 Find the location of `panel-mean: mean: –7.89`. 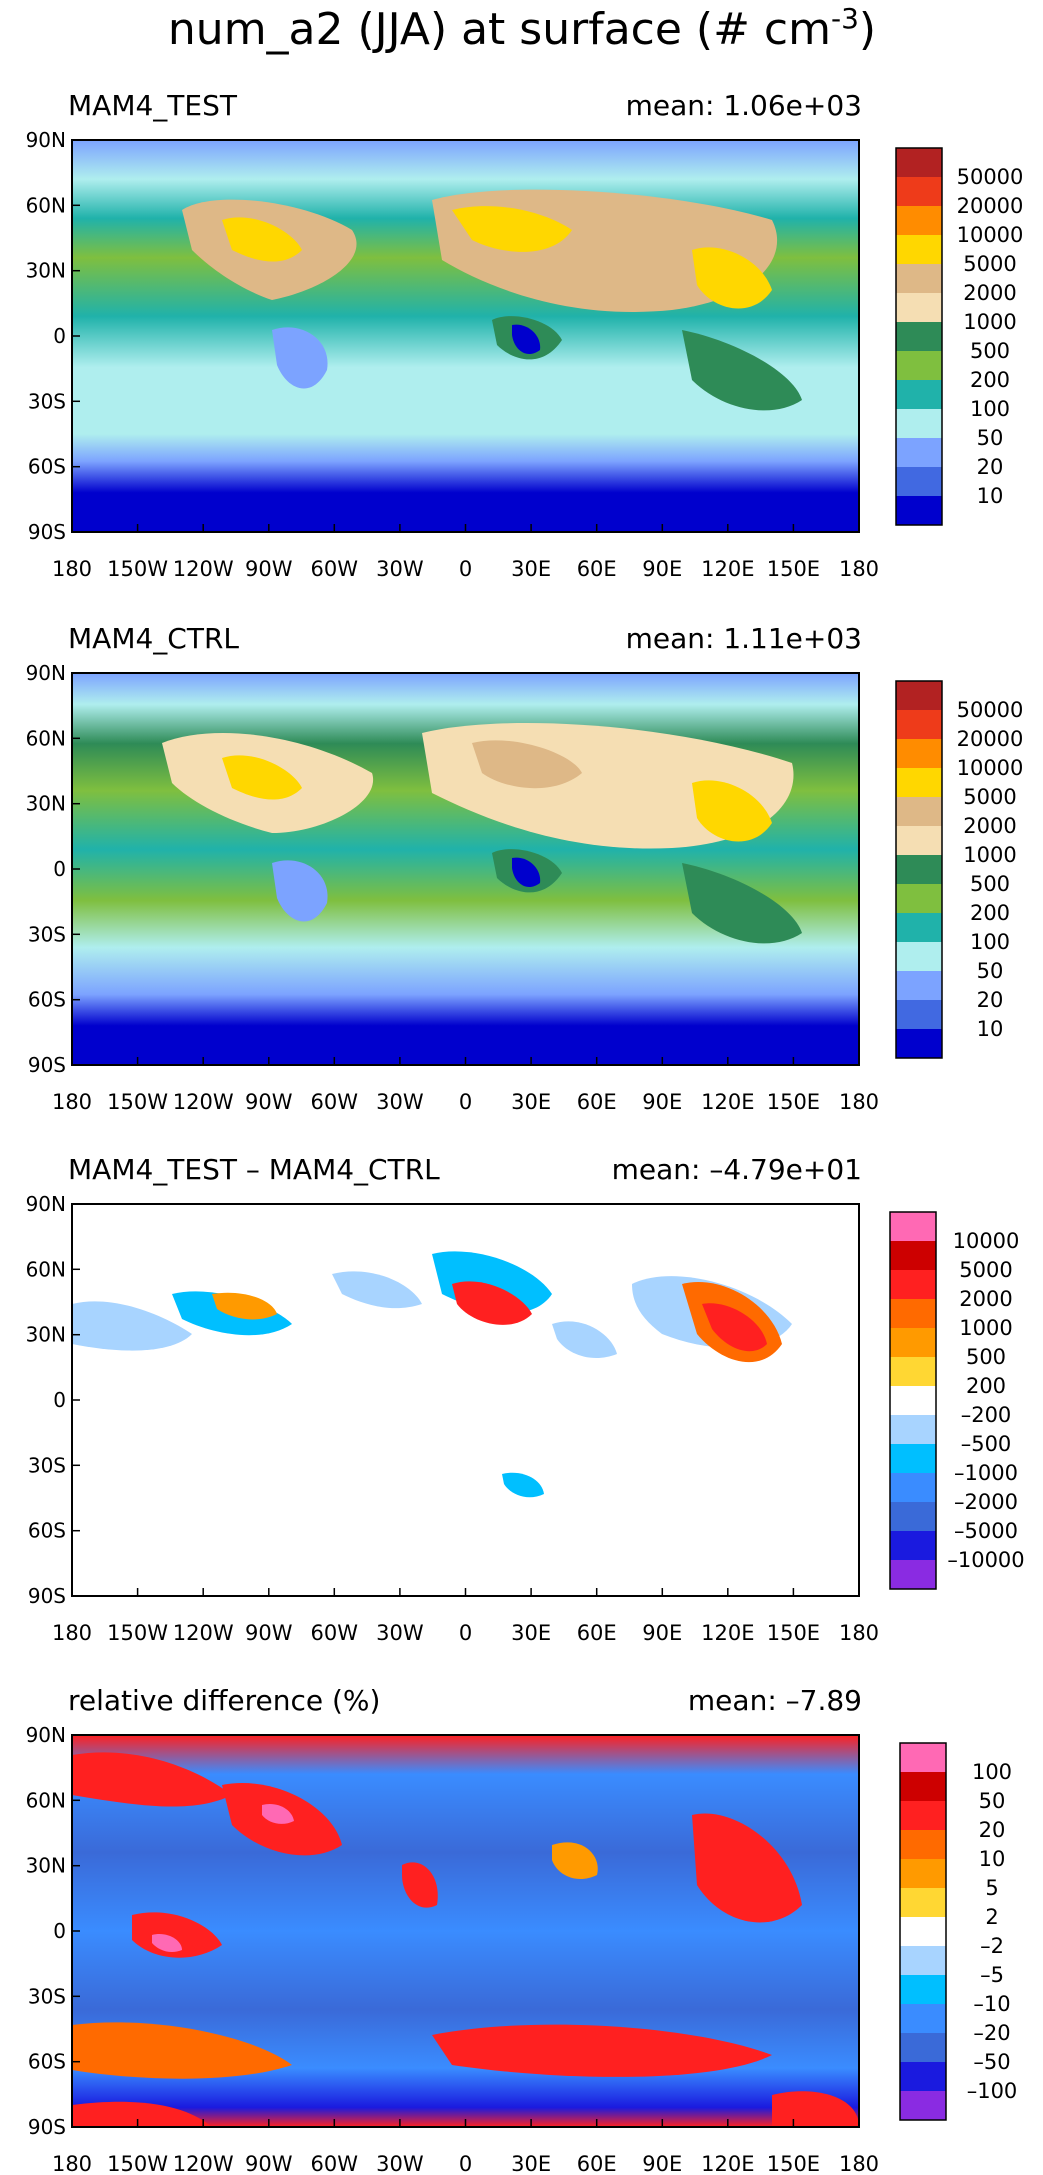

panel-mean: mean: –7.89 is located at coordinates (775, 1700).